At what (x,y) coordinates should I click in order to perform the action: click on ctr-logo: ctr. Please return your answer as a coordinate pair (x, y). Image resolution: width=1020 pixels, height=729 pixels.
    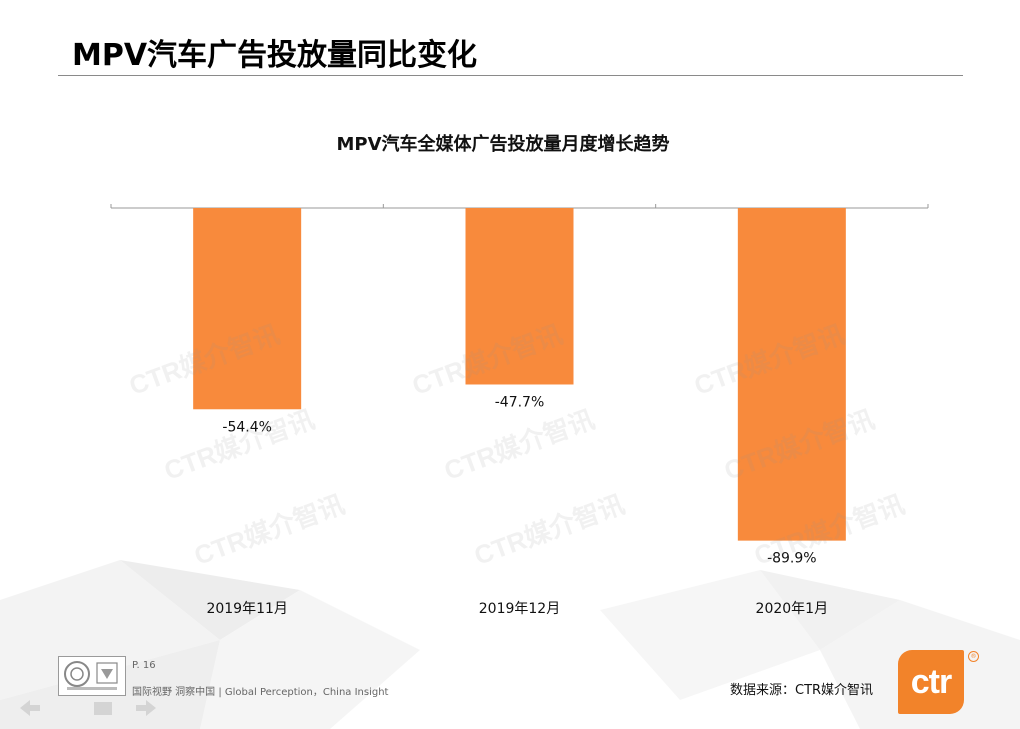
    Looking at the image, I should click on (931, 682).